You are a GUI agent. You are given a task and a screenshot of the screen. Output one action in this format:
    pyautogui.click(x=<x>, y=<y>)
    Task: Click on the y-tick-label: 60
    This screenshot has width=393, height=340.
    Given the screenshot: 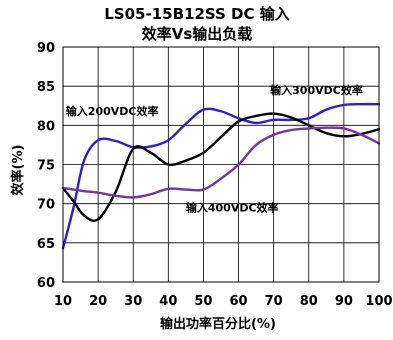 What is the action you would take?
    pyautogui.click(x=46, y=283)
    